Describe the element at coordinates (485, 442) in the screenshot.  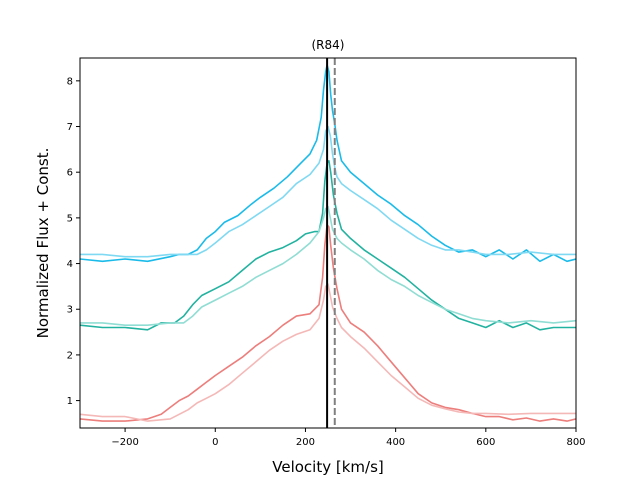
I see `x-tick-label: 600` at that location.